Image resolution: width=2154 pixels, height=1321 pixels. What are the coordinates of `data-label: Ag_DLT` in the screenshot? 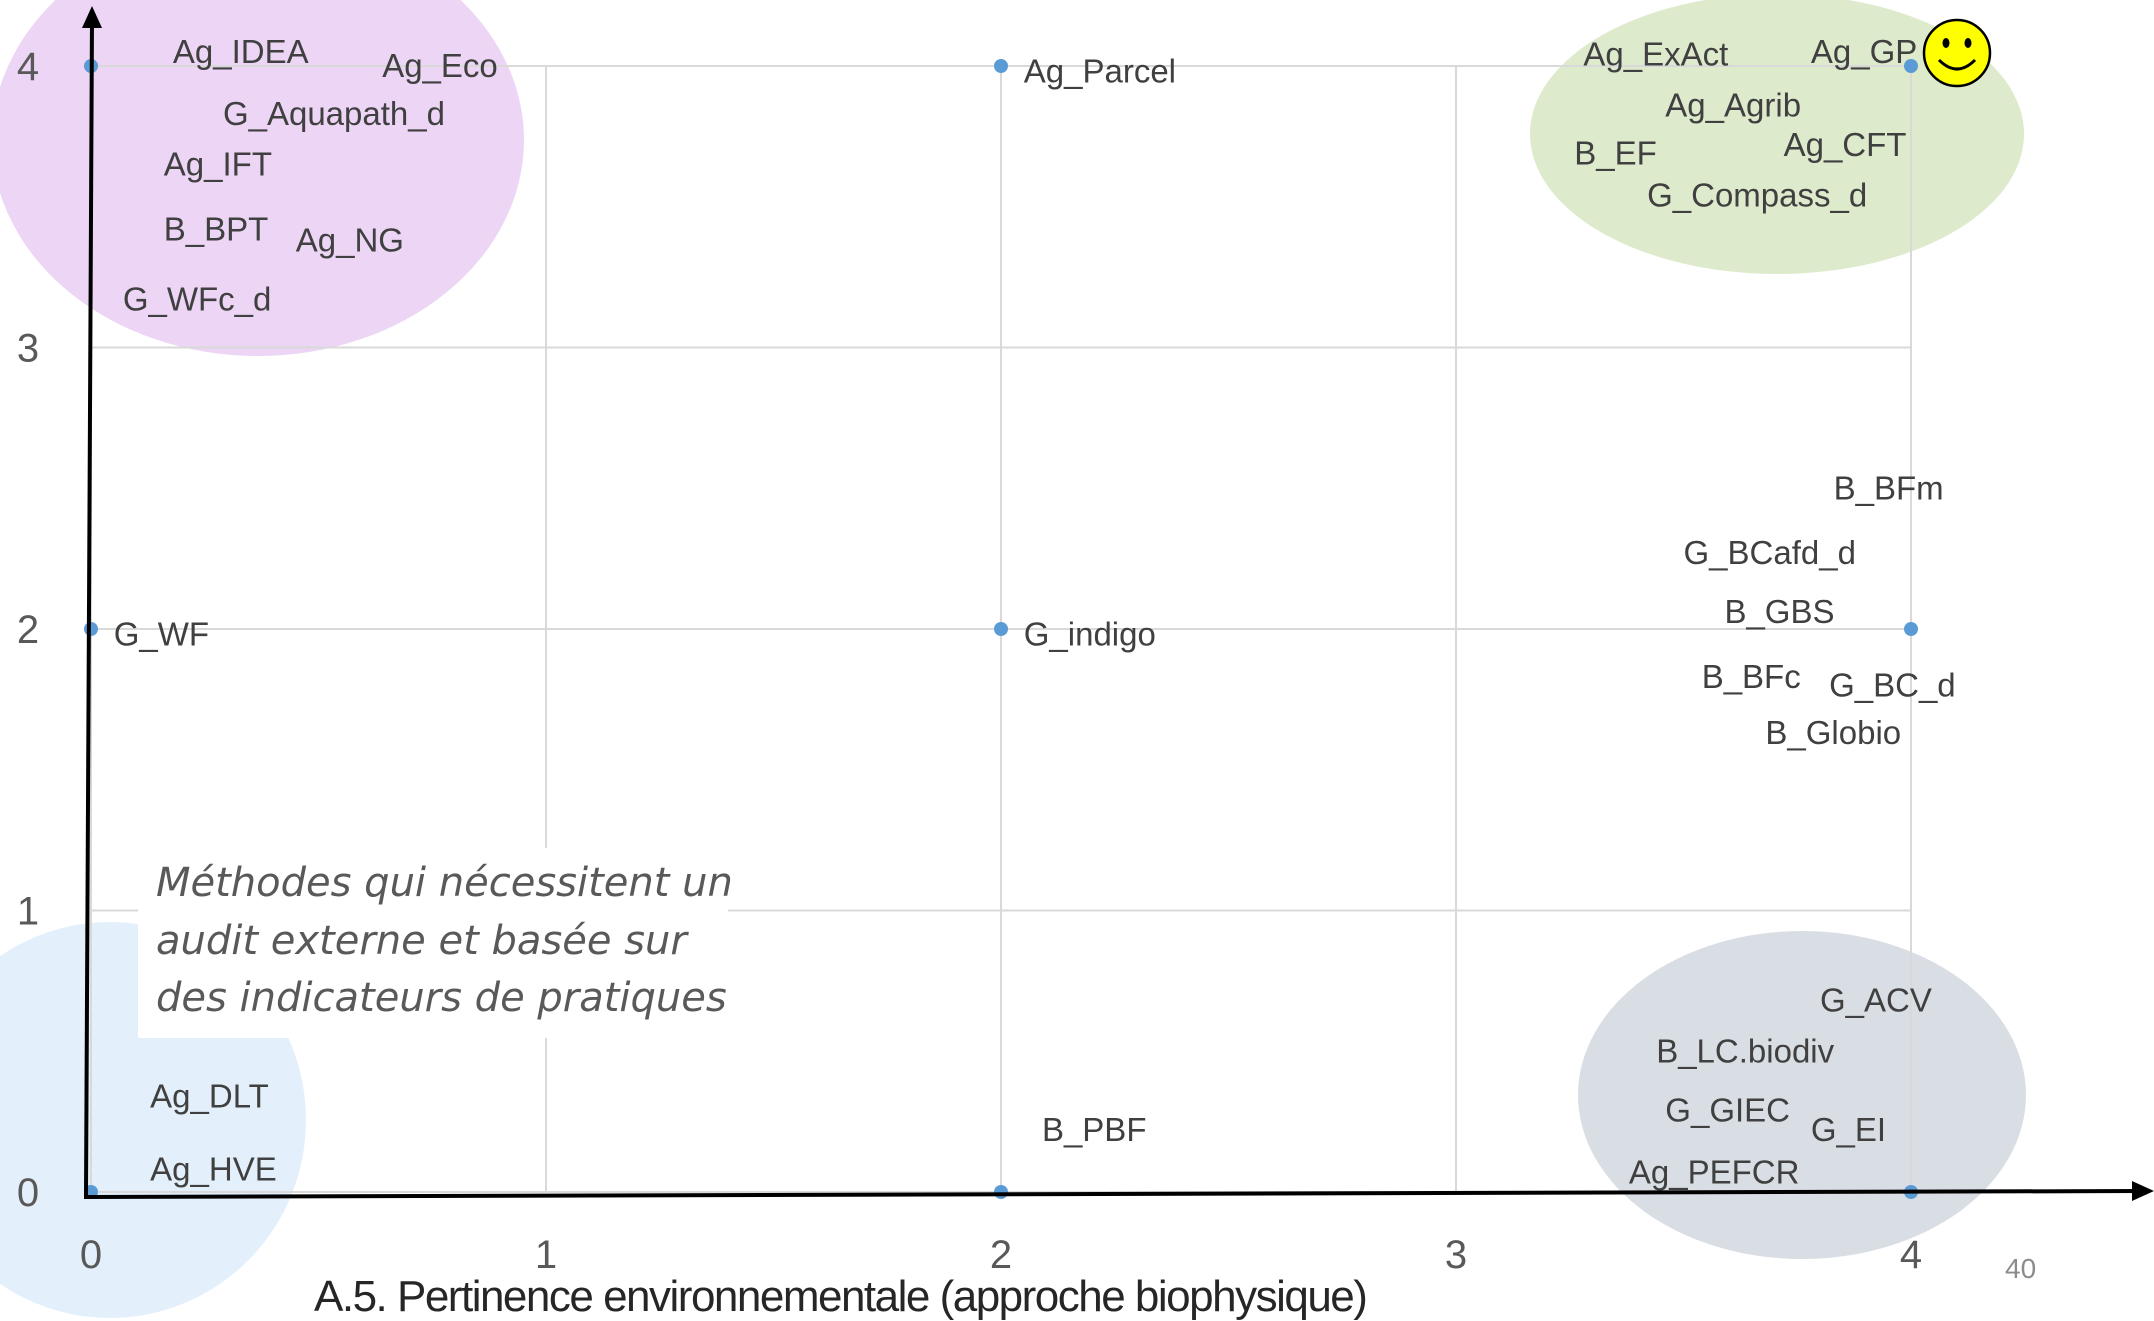 It's located at (209, 1095).